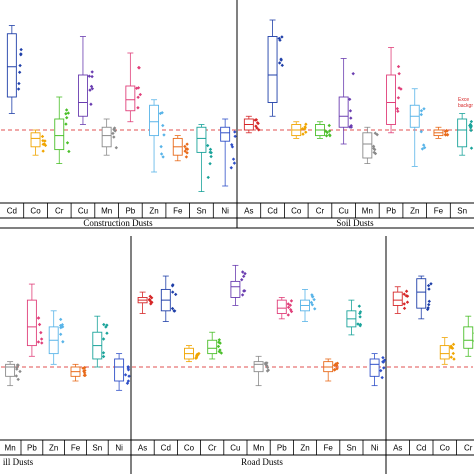  Describe the element at coordinates (212, 448) in the screenshot. I see `tick-label-cr: Cr` at that location.